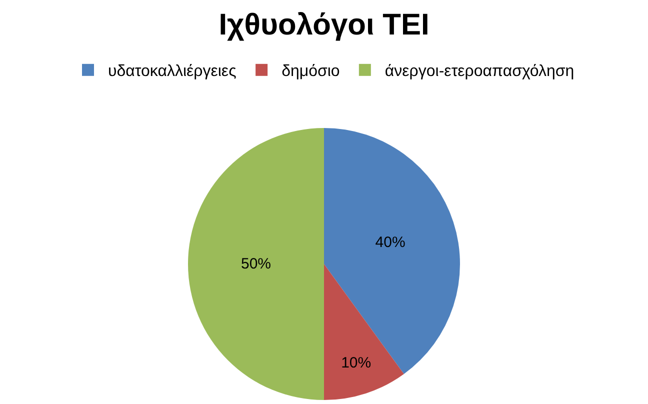  What do you see at coordinates (356, 363) in the screenshot?
I see `data-label: 10%` at bounding box center [356, 363].